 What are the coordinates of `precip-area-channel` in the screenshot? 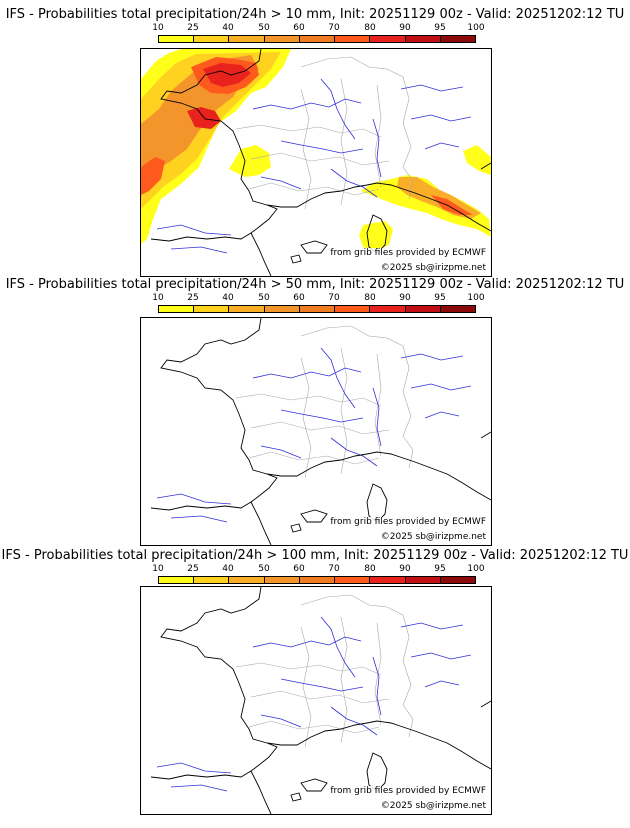 It's located at (227, 75).